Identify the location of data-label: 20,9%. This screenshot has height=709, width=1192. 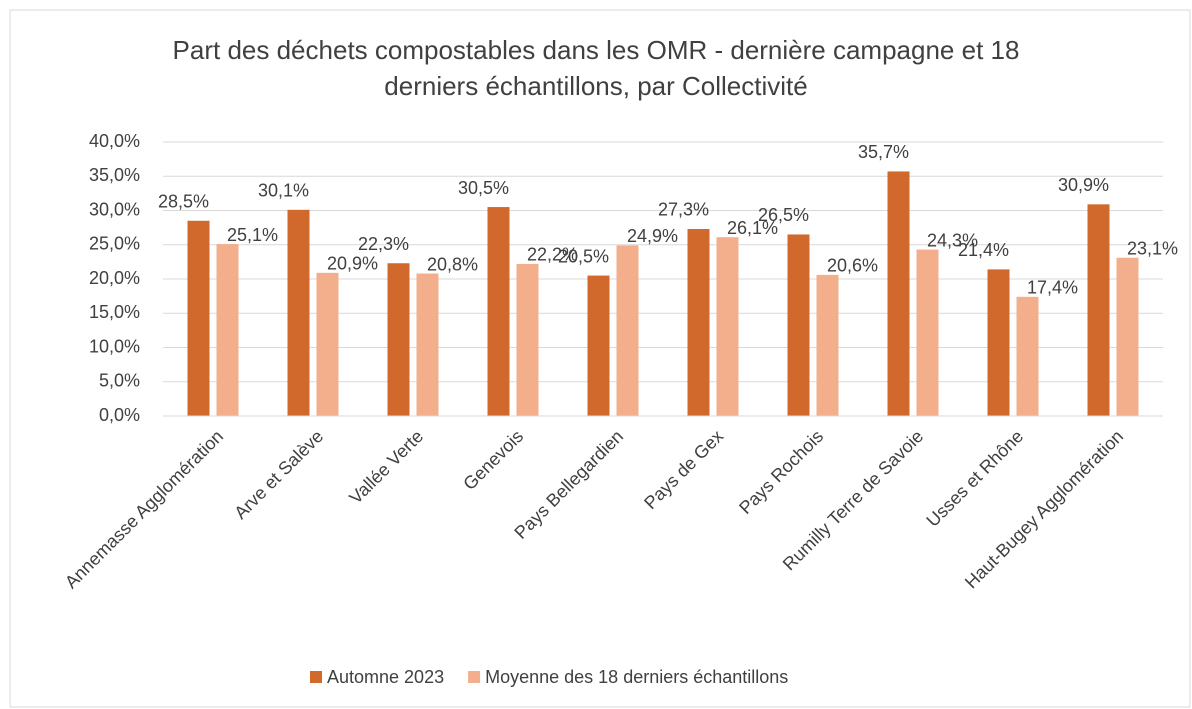
(352, 264).